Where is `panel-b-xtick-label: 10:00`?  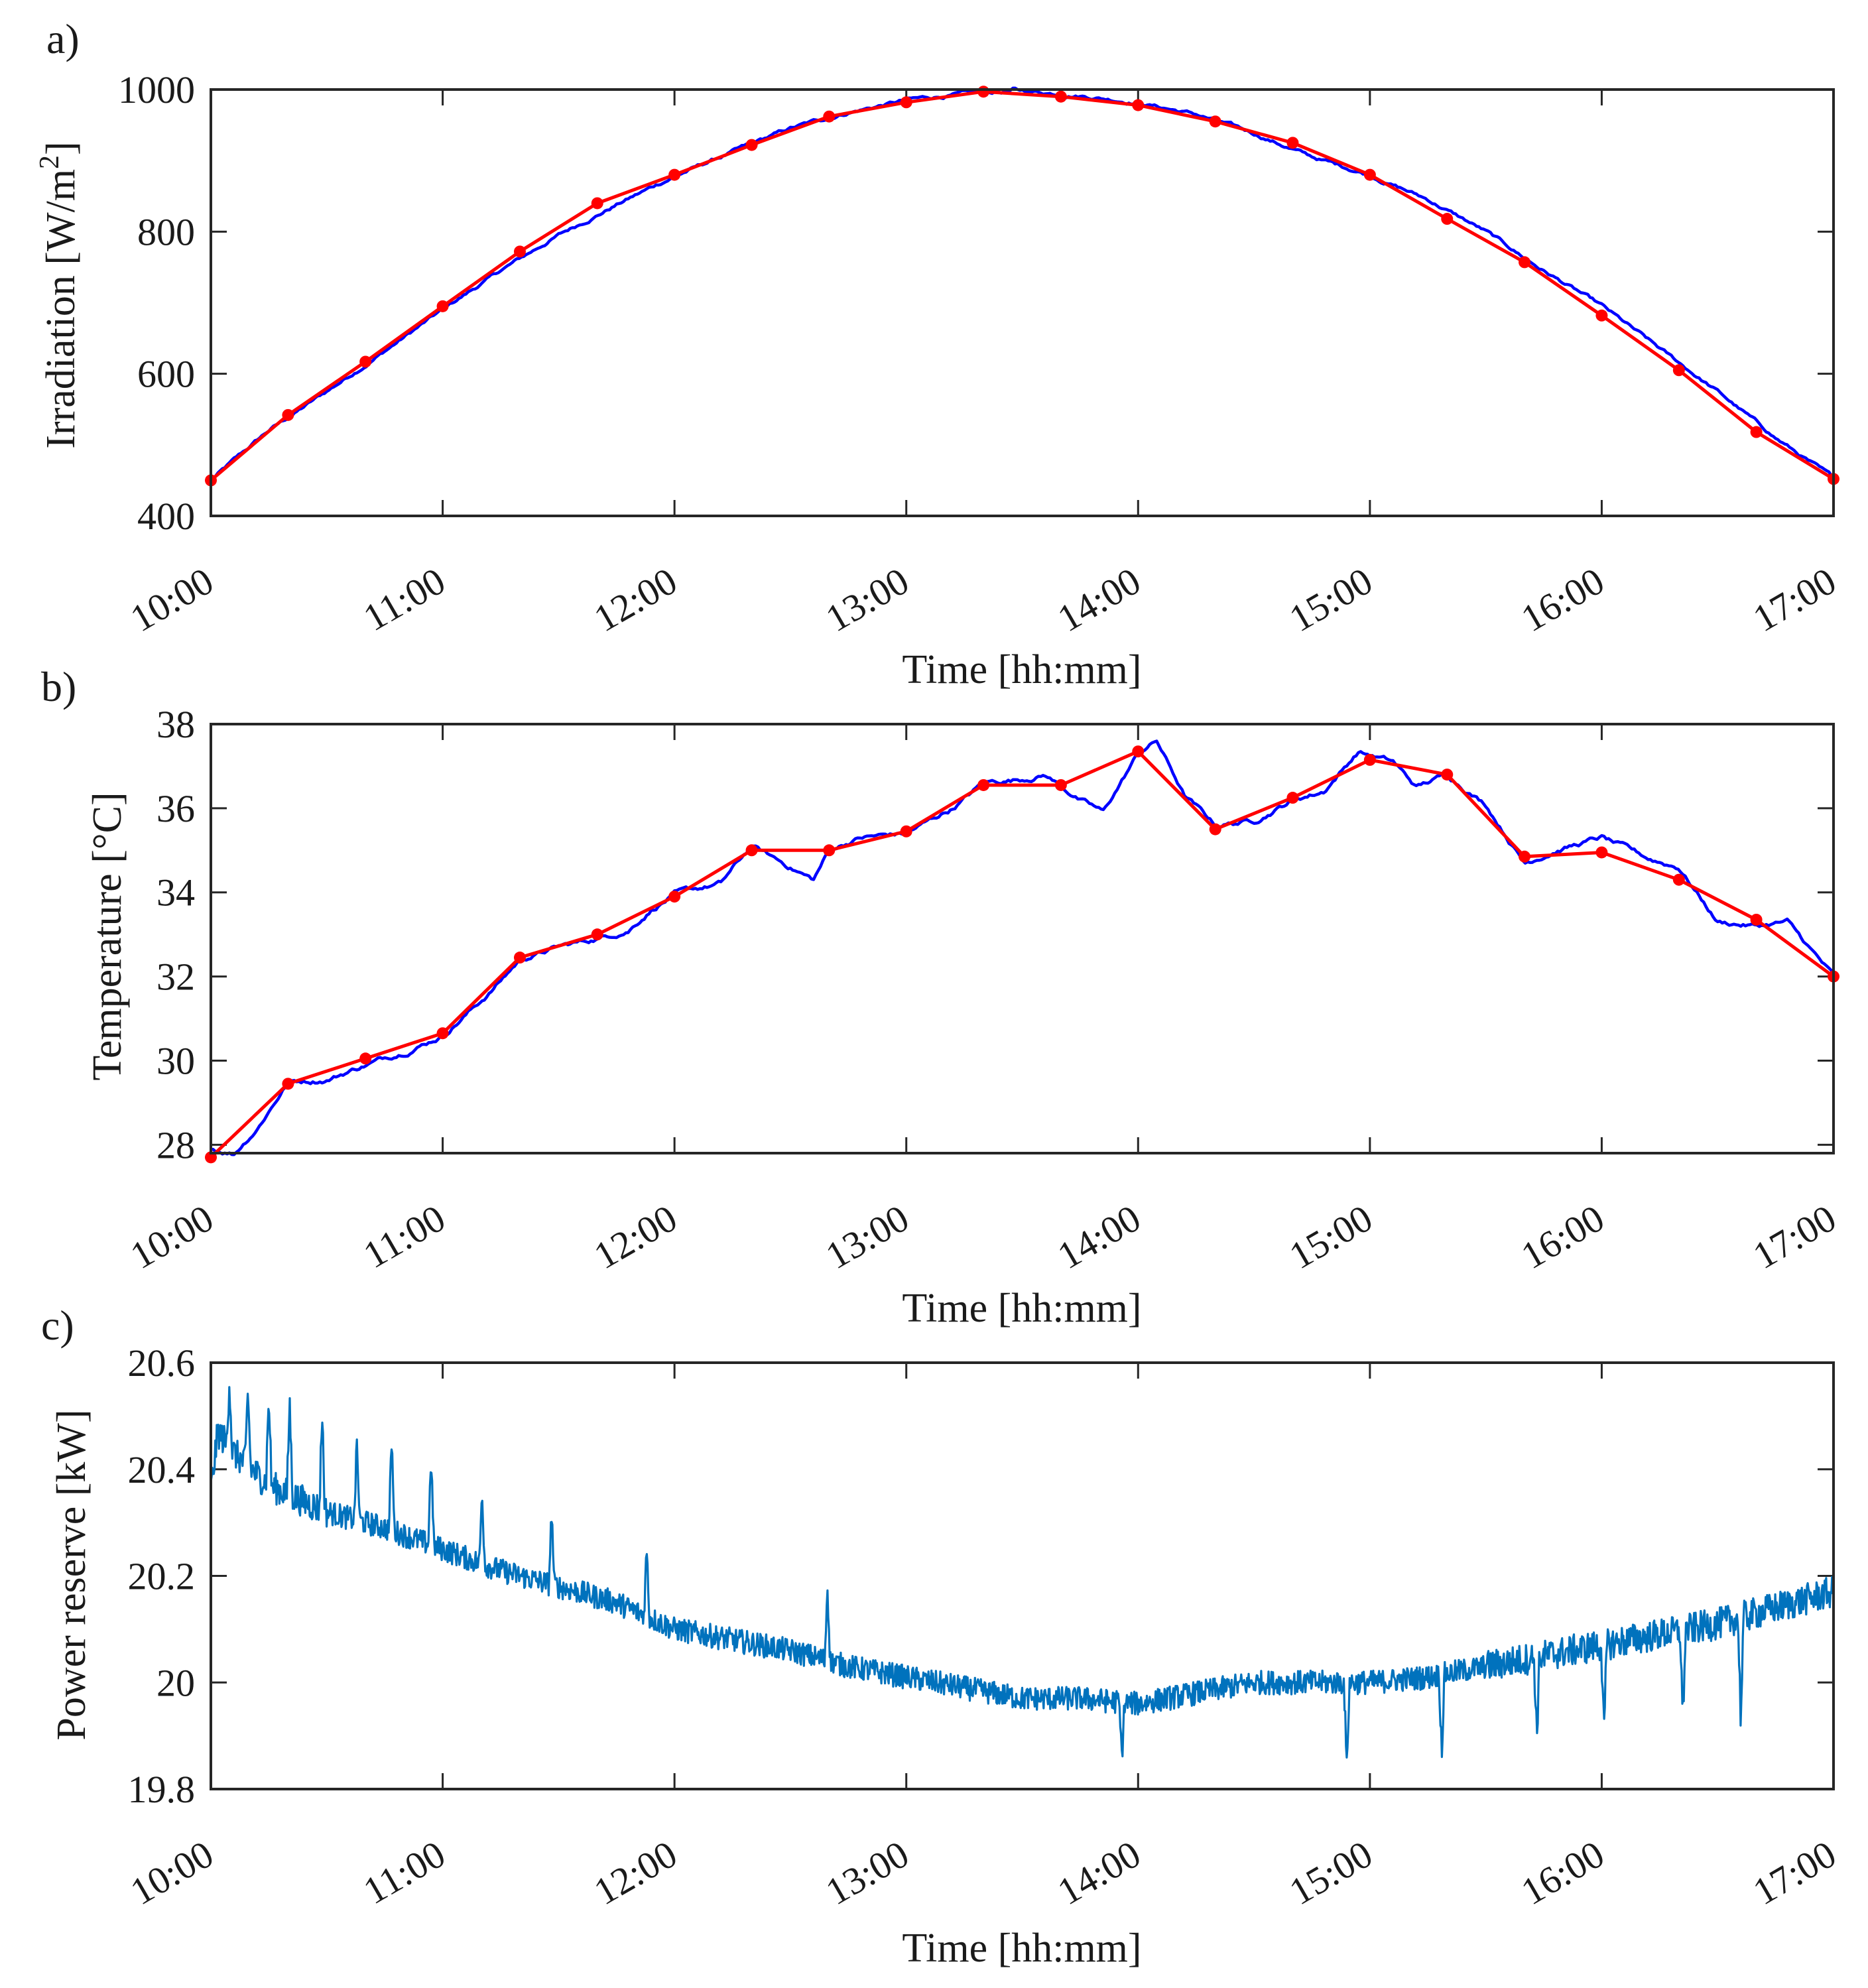
panel-b-xtick-label: 10:00 is located at coordinates (172, 1236).